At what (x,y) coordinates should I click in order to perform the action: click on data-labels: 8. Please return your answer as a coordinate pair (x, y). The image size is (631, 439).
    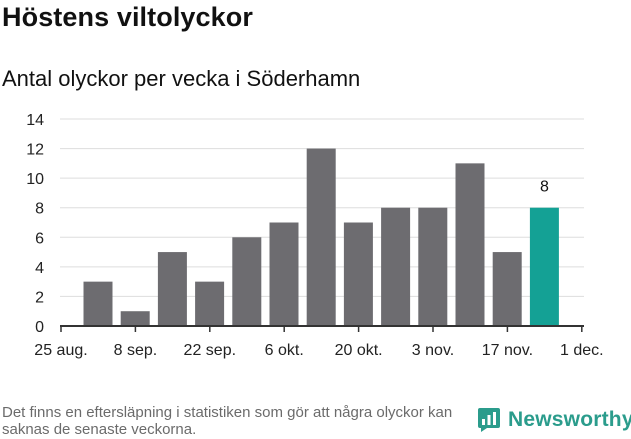
    Looking at the image, I should click on (544, 187).